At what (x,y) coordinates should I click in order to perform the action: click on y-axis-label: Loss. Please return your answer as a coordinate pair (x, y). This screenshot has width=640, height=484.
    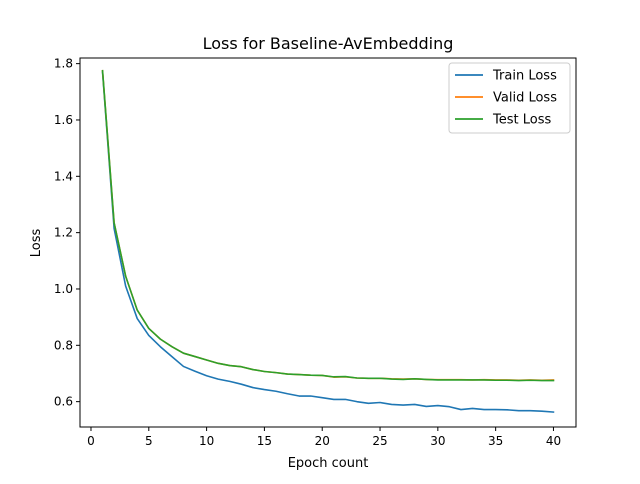
    Looking at the image, I should click on (36, 243).